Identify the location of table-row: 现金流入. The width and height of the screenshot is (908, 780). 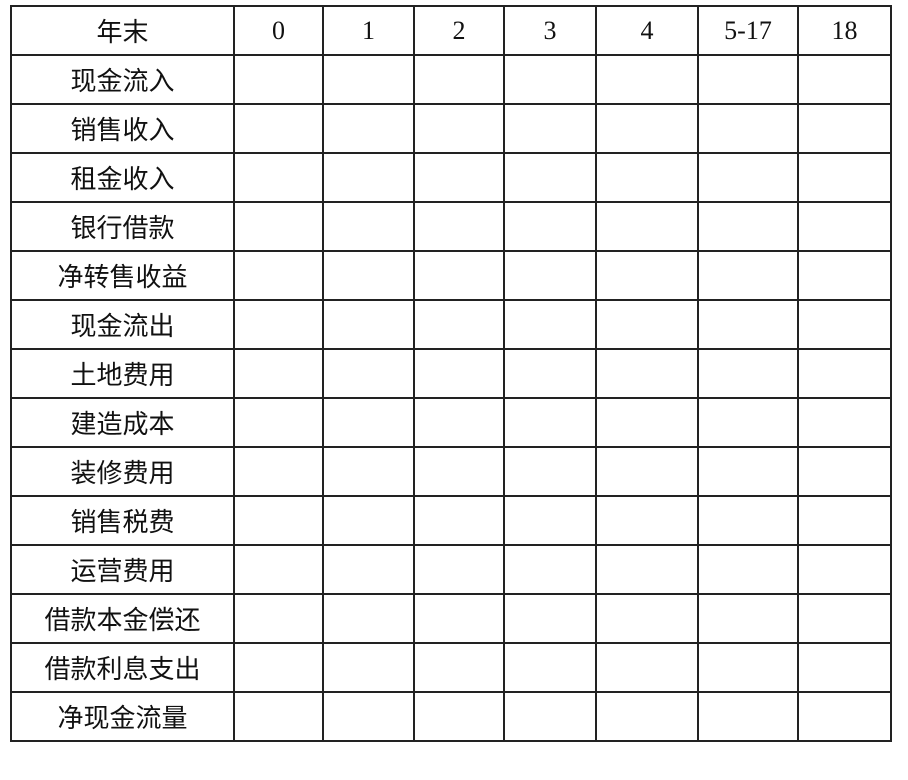
(451, 79).